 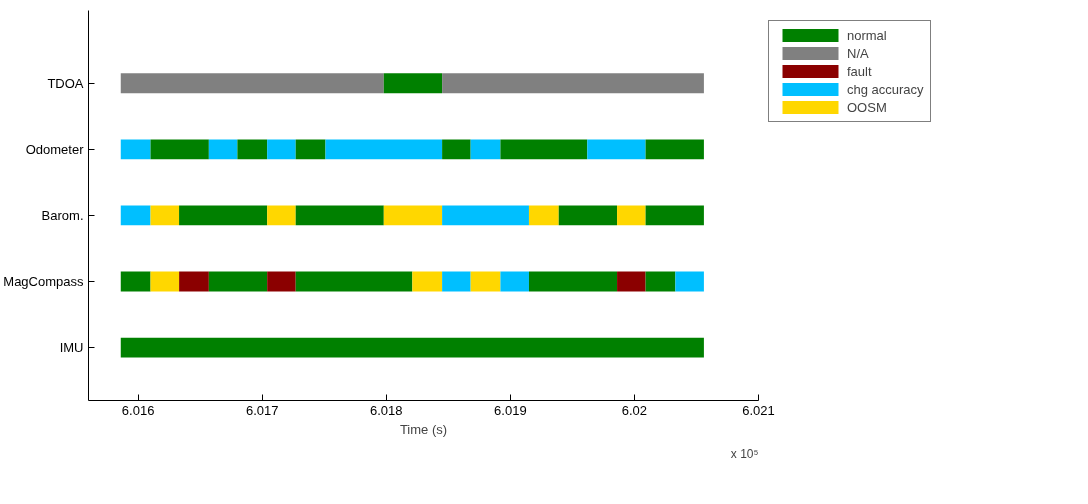 What do you see at coordinates (138, 410) in the screenshot?
I see `x-tick-label: 6.016` at bounding box center [138, 410].